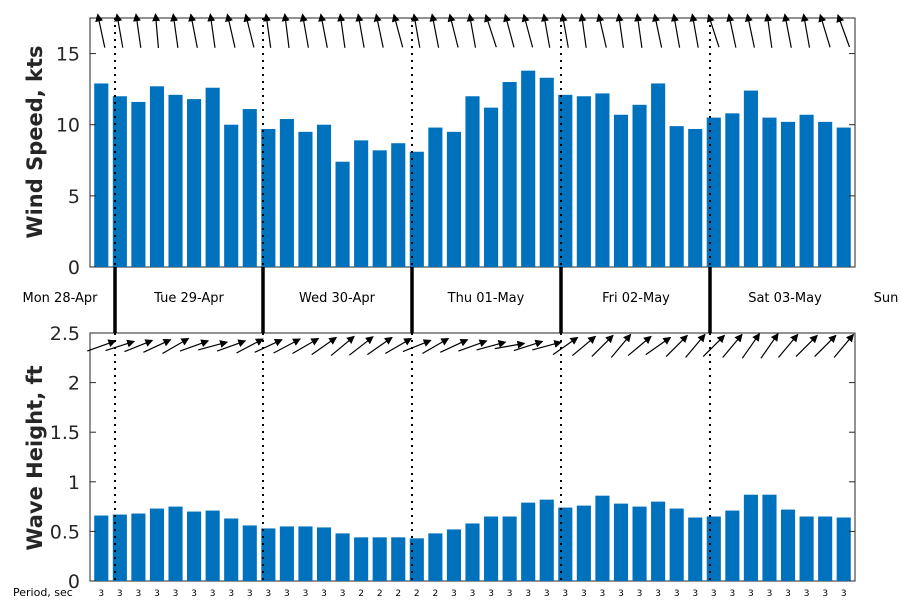 This screenshot has height=600, width=900. Describe the element at coordinates (61, 298) in the screenshot. I see `day-label: Mon 28-Apr` at that location.